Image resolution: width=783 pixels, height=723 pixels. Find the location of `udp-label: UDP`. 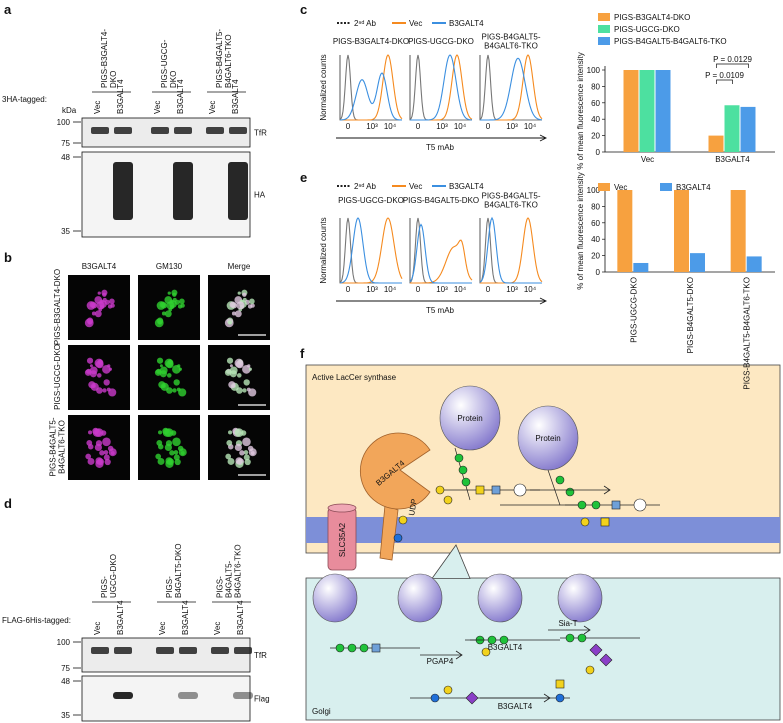

udp-label: UDP is located at coordinates (413, 507).